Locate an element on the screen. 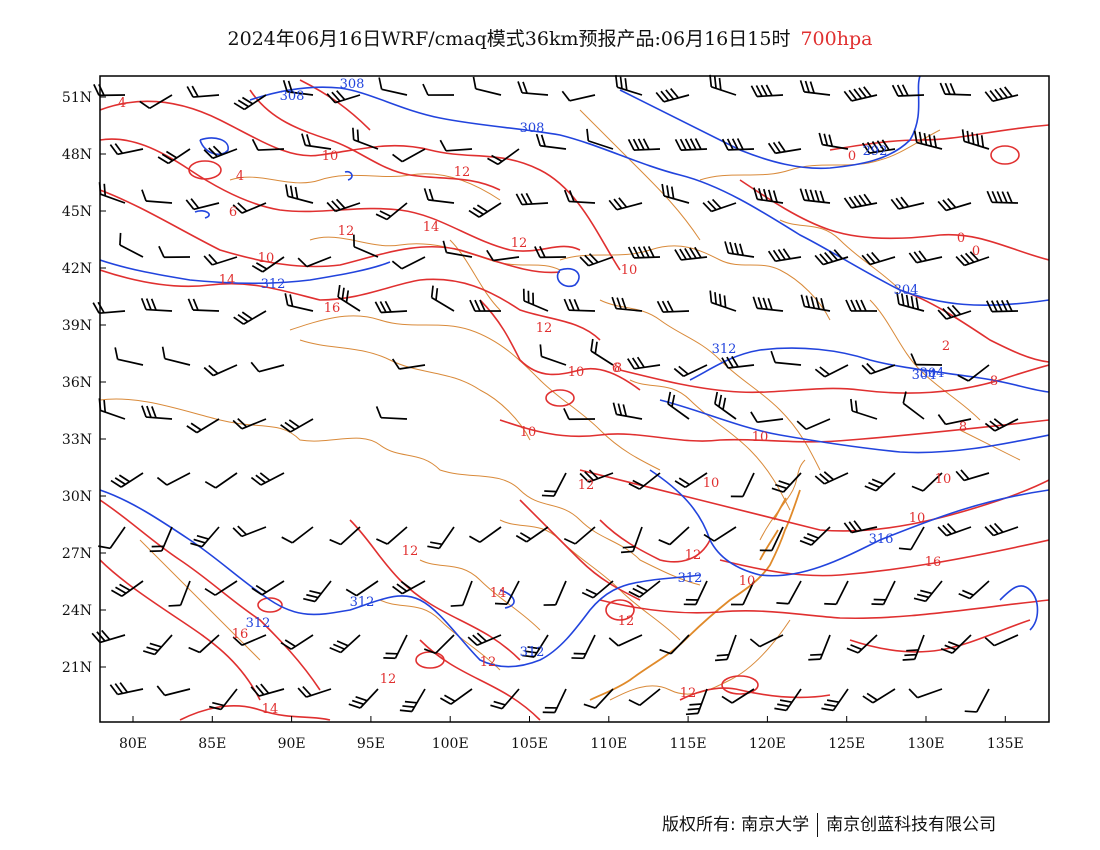 This screenshot has height=850, width=1100. lat-tick-label: 48N is located at coordinates (77, 155).